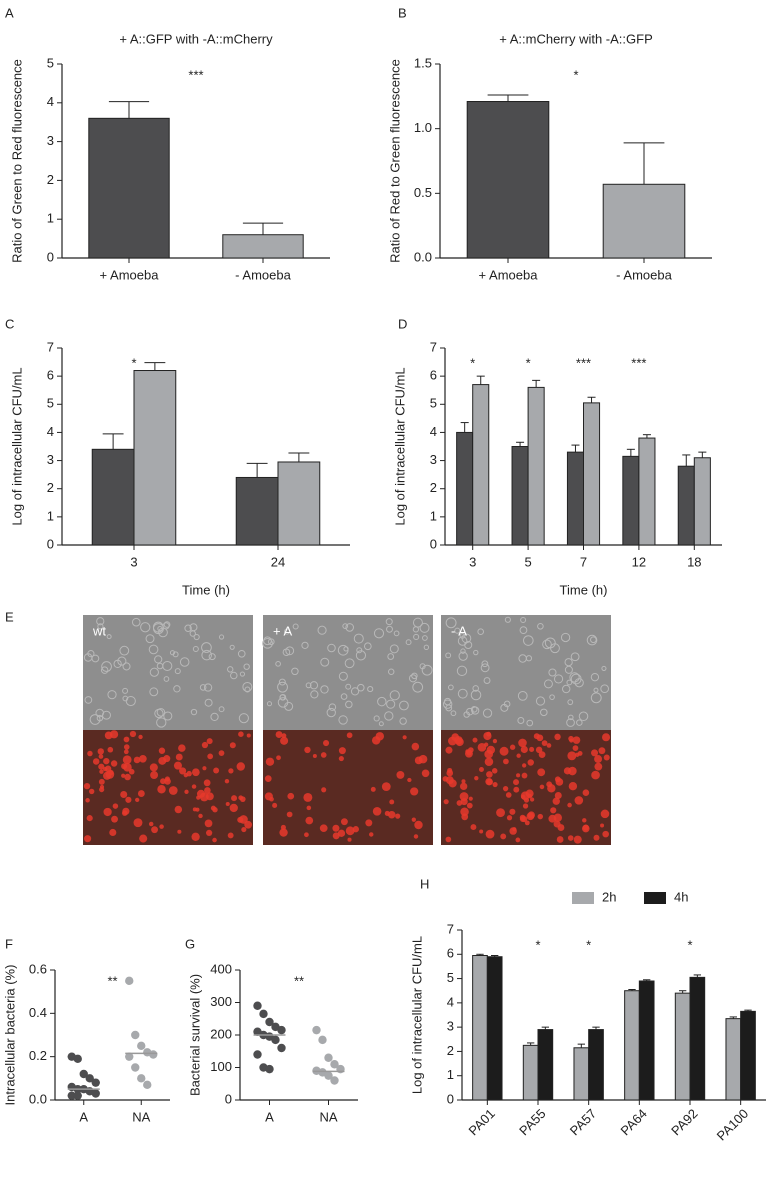 The width and height of the screenshot is (771, 1198). What do you see at coordinates (694, 561) in the screenshot?
I see `x-tick-label: 18` at bounding box center [694, 561].